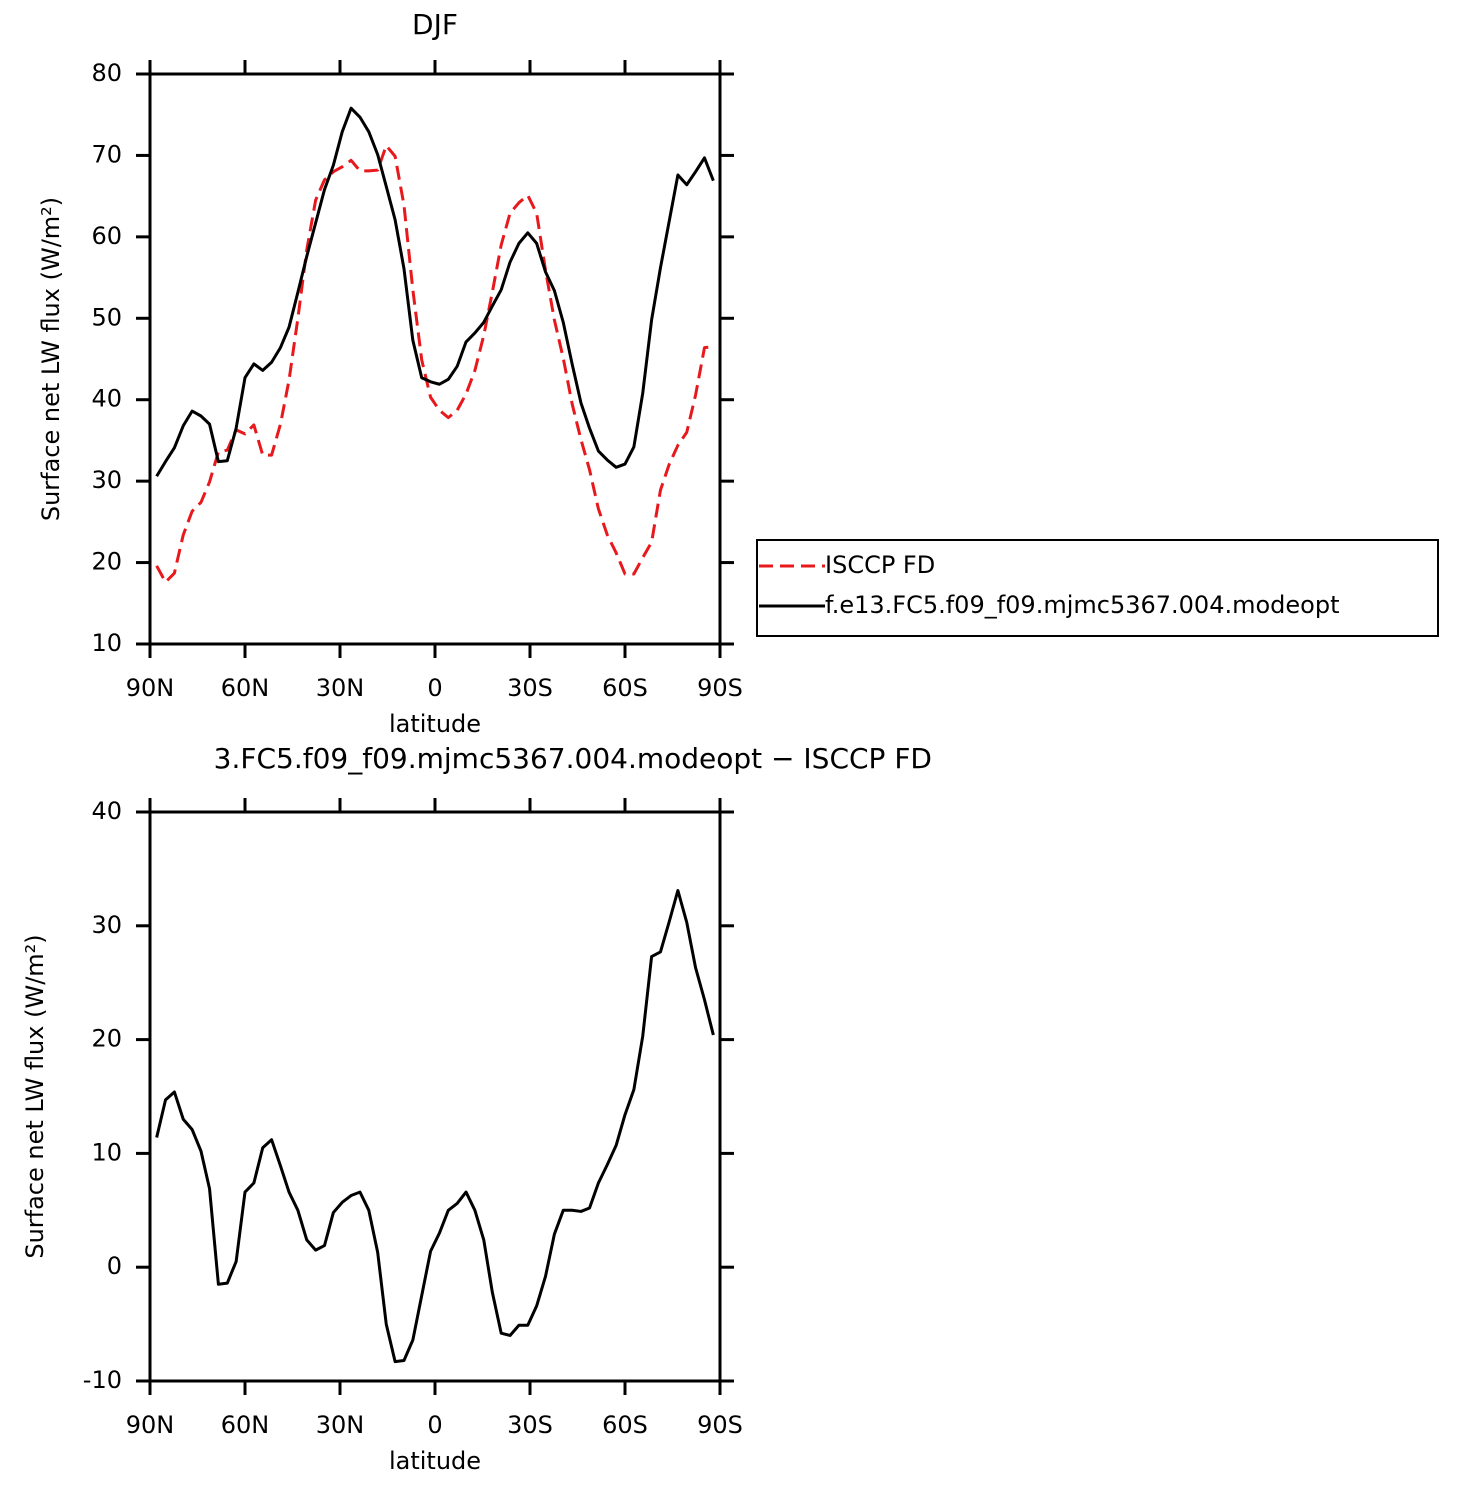  What do you see at coordinates (102, 1380) in the screenshot?
I see `y-tick-label: -10` at bounding box center [102, 1380].